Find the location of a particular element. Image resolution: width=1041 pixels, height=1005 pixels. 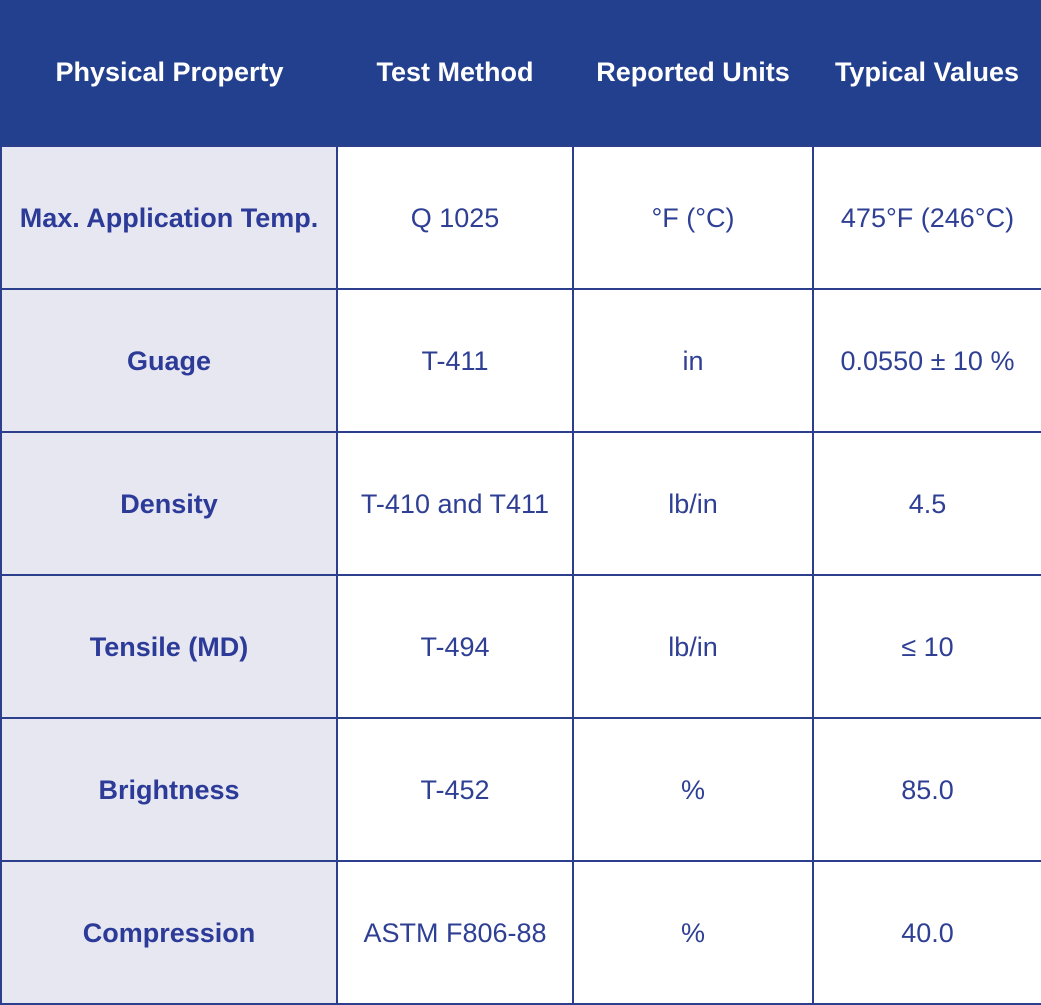

table-row: Compression ASTM F806-88 % 40.0 is located at coordinates (520, 932).